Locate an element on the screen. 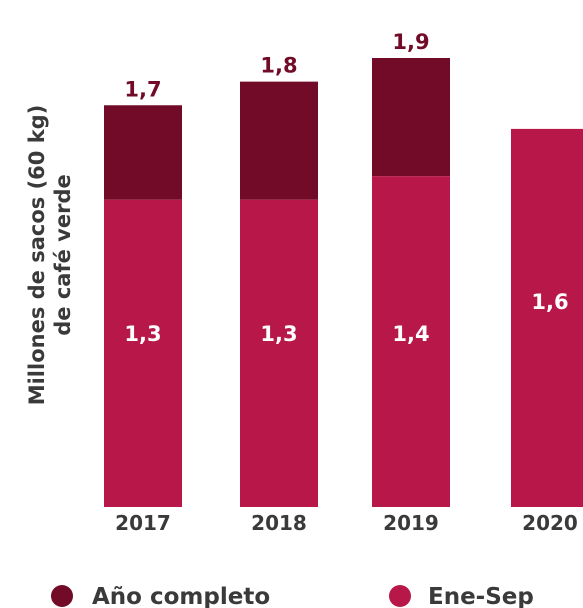 The width and height of the screenshot is (583, 608). y-axis-label-line-1: Millones de sacos (60 kg) is located at coordinates (37, 255).